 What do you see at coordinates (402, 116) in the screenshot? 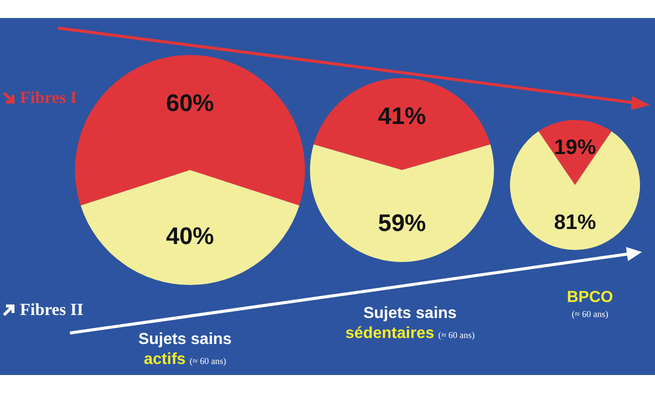
I see `data-label: 41%` at bounding box center [402, 116].